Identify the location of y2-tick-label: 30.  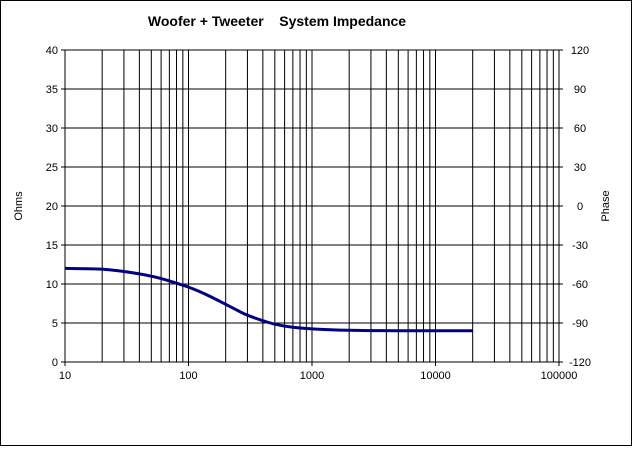
(580, 168).